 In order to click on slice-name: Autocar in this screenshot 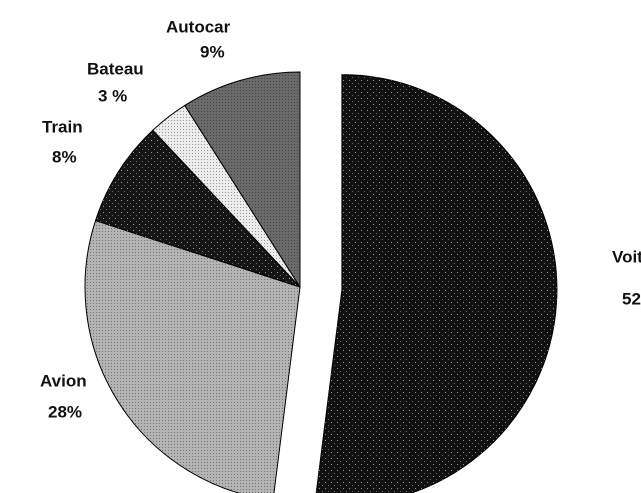, I will do `click(198, 26)`.